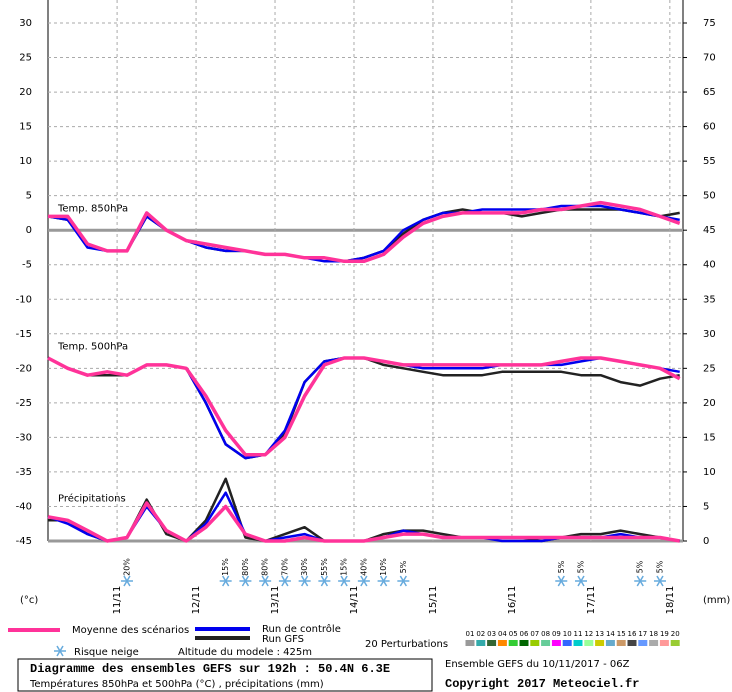 The width and height of the screenshot is (732, 692). Describe the element at coordinates (706, 541) in the screenshot. I see `y2-tick-label: 0` at that location.